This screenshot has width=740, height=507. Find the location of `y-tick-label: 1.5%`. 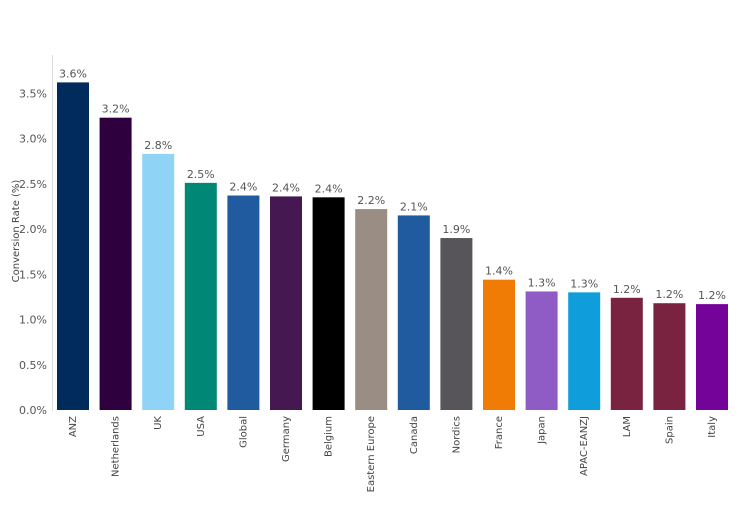

y-tick-label: 1.5% is located at coordinates (33, 274).